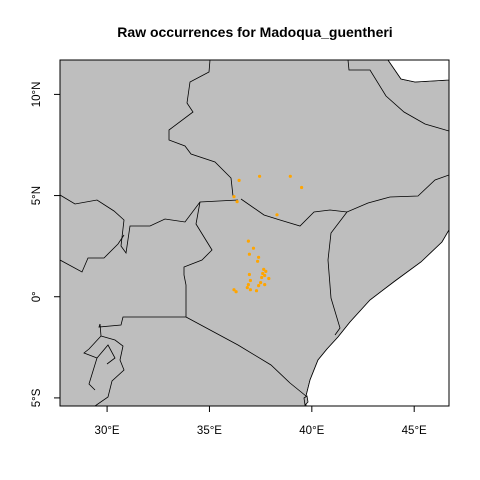  I want to click on occurrence-points, so click(268, 234).